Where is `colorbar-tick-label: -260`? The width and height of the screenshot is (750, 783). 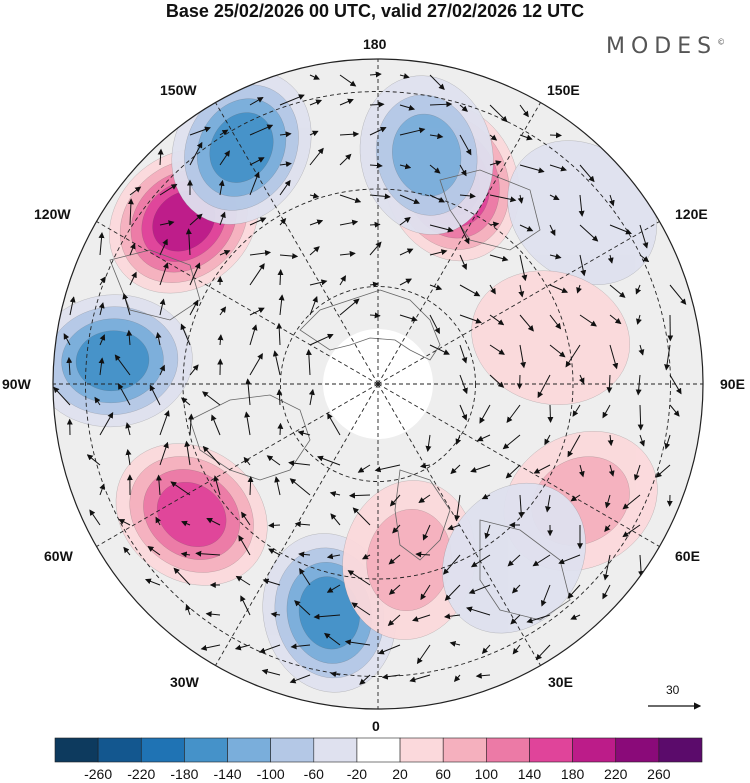
colorbar-tick-label: -260 is located at coordinates (98, 774).